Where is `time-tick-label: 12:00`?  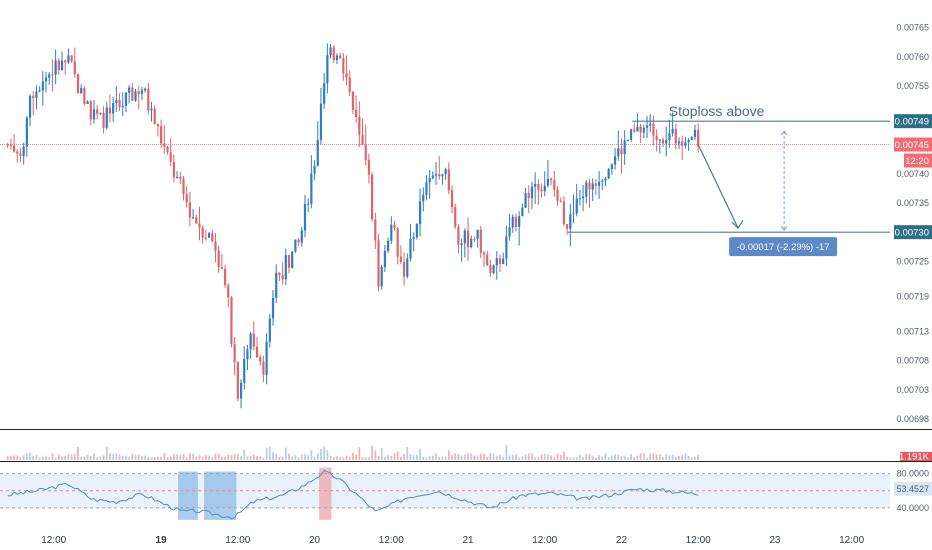
time-tick-label: 12:00 is located at coordinates (391, 540).